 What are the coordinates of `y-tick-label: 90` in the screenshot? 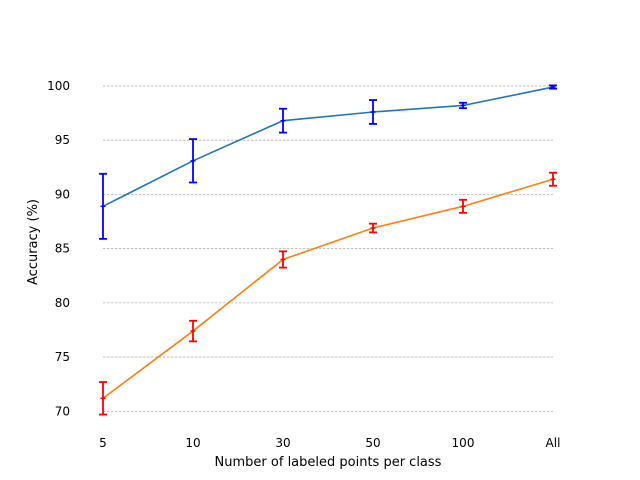 It's located at (62, 194).